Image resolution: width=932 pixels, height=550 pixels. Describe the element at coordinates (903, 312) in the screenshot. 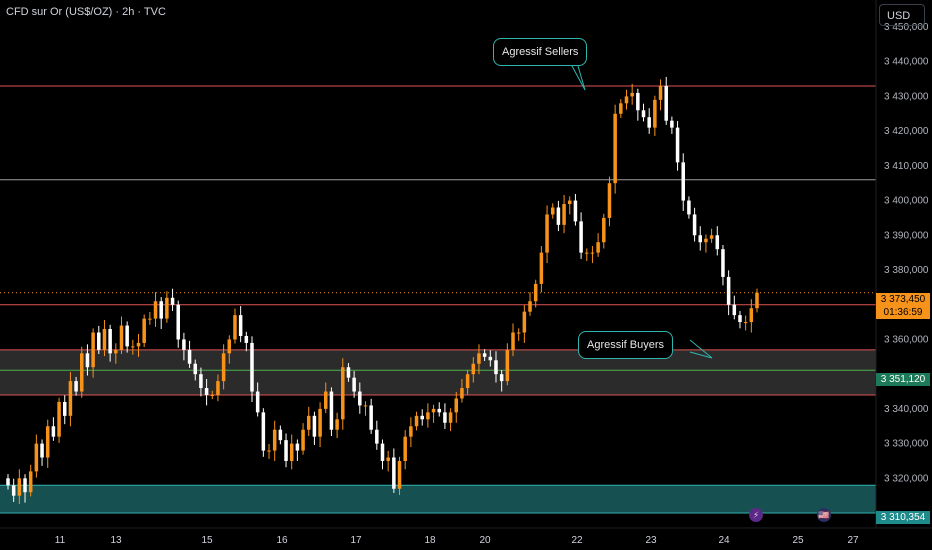

I see `countdown-badge: 01:36:59` at that location.